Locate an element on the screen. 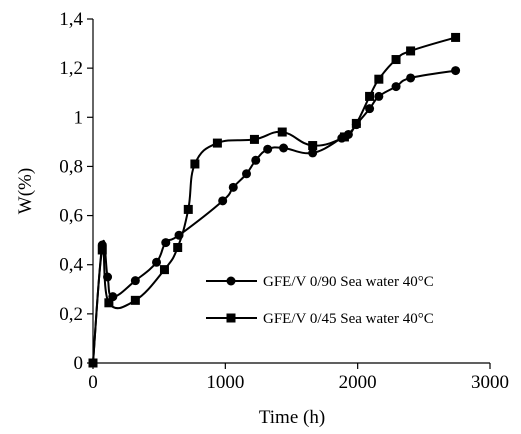 This screenshot has width=521, height=434. y-tick-label: 0,4 is located at coordinates (71, 265).